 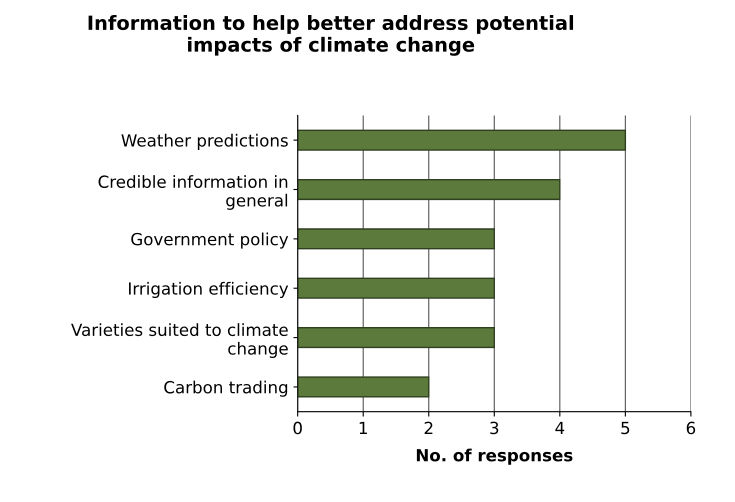 What do you see at coordinates (204, 142) in the screenshot?
I see `y-tick-label: Weather predictions` at bounding box center [204, 142].